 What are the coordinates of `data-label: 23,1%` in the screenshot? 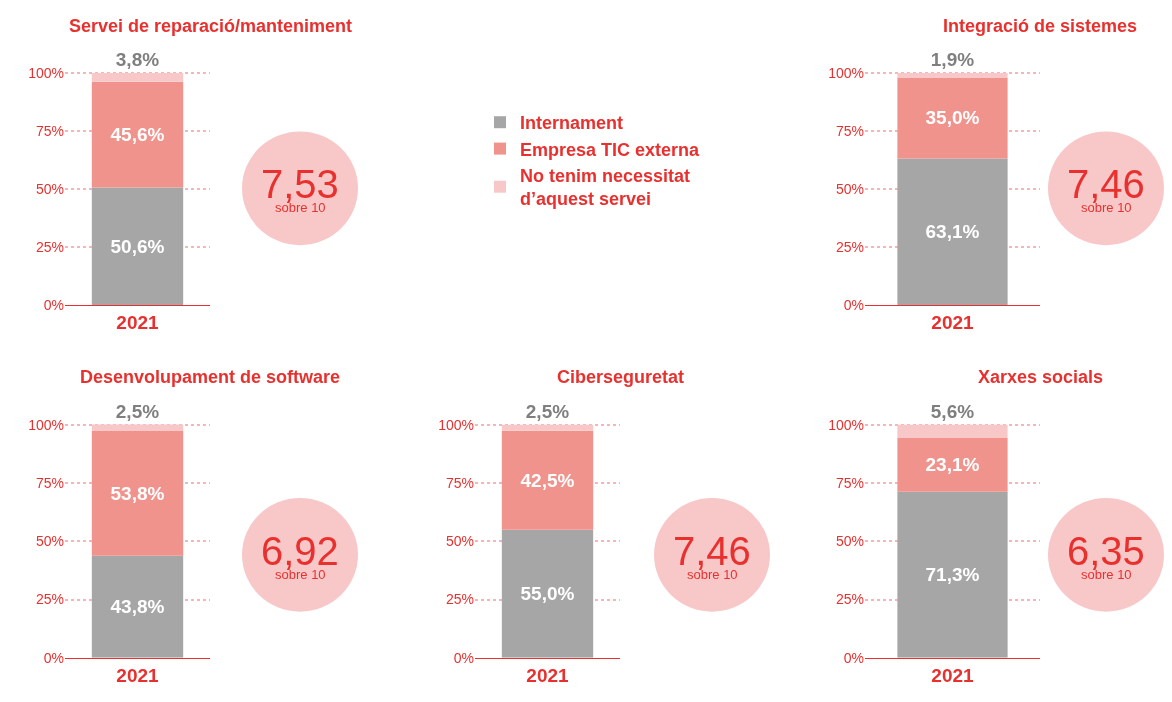 It's located at (952, 465).